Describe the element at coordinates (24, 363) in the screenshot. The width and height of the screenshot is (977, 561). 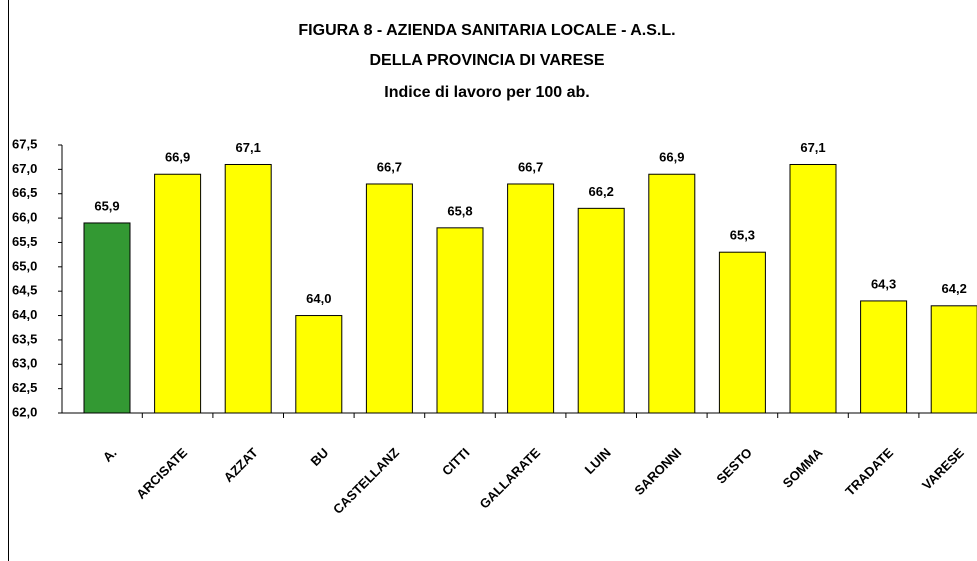
I see `y-tick-label: 63,0` at that location.